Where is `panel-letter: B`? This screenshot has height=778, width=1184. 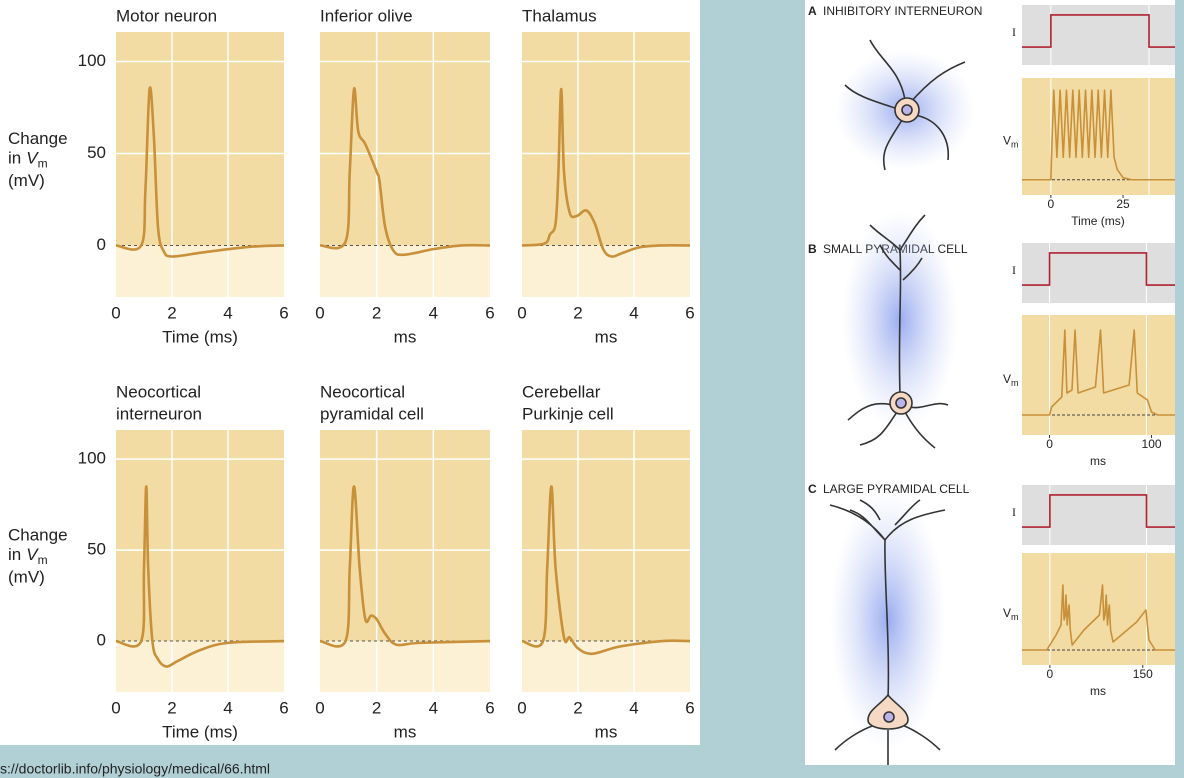
panel-letter: B is located at coordinates (812, 249).